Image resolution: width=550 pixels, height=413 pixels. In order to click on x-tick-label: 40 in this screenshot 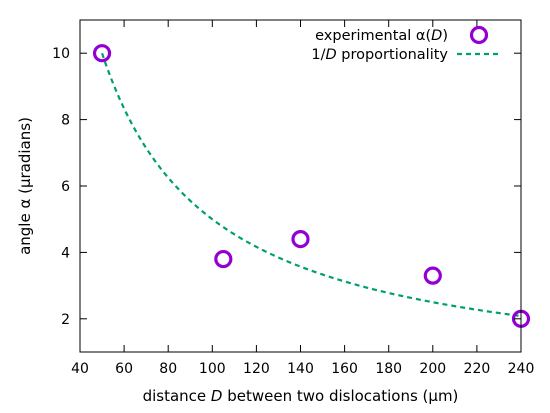, I will do `click(80, 369)`.